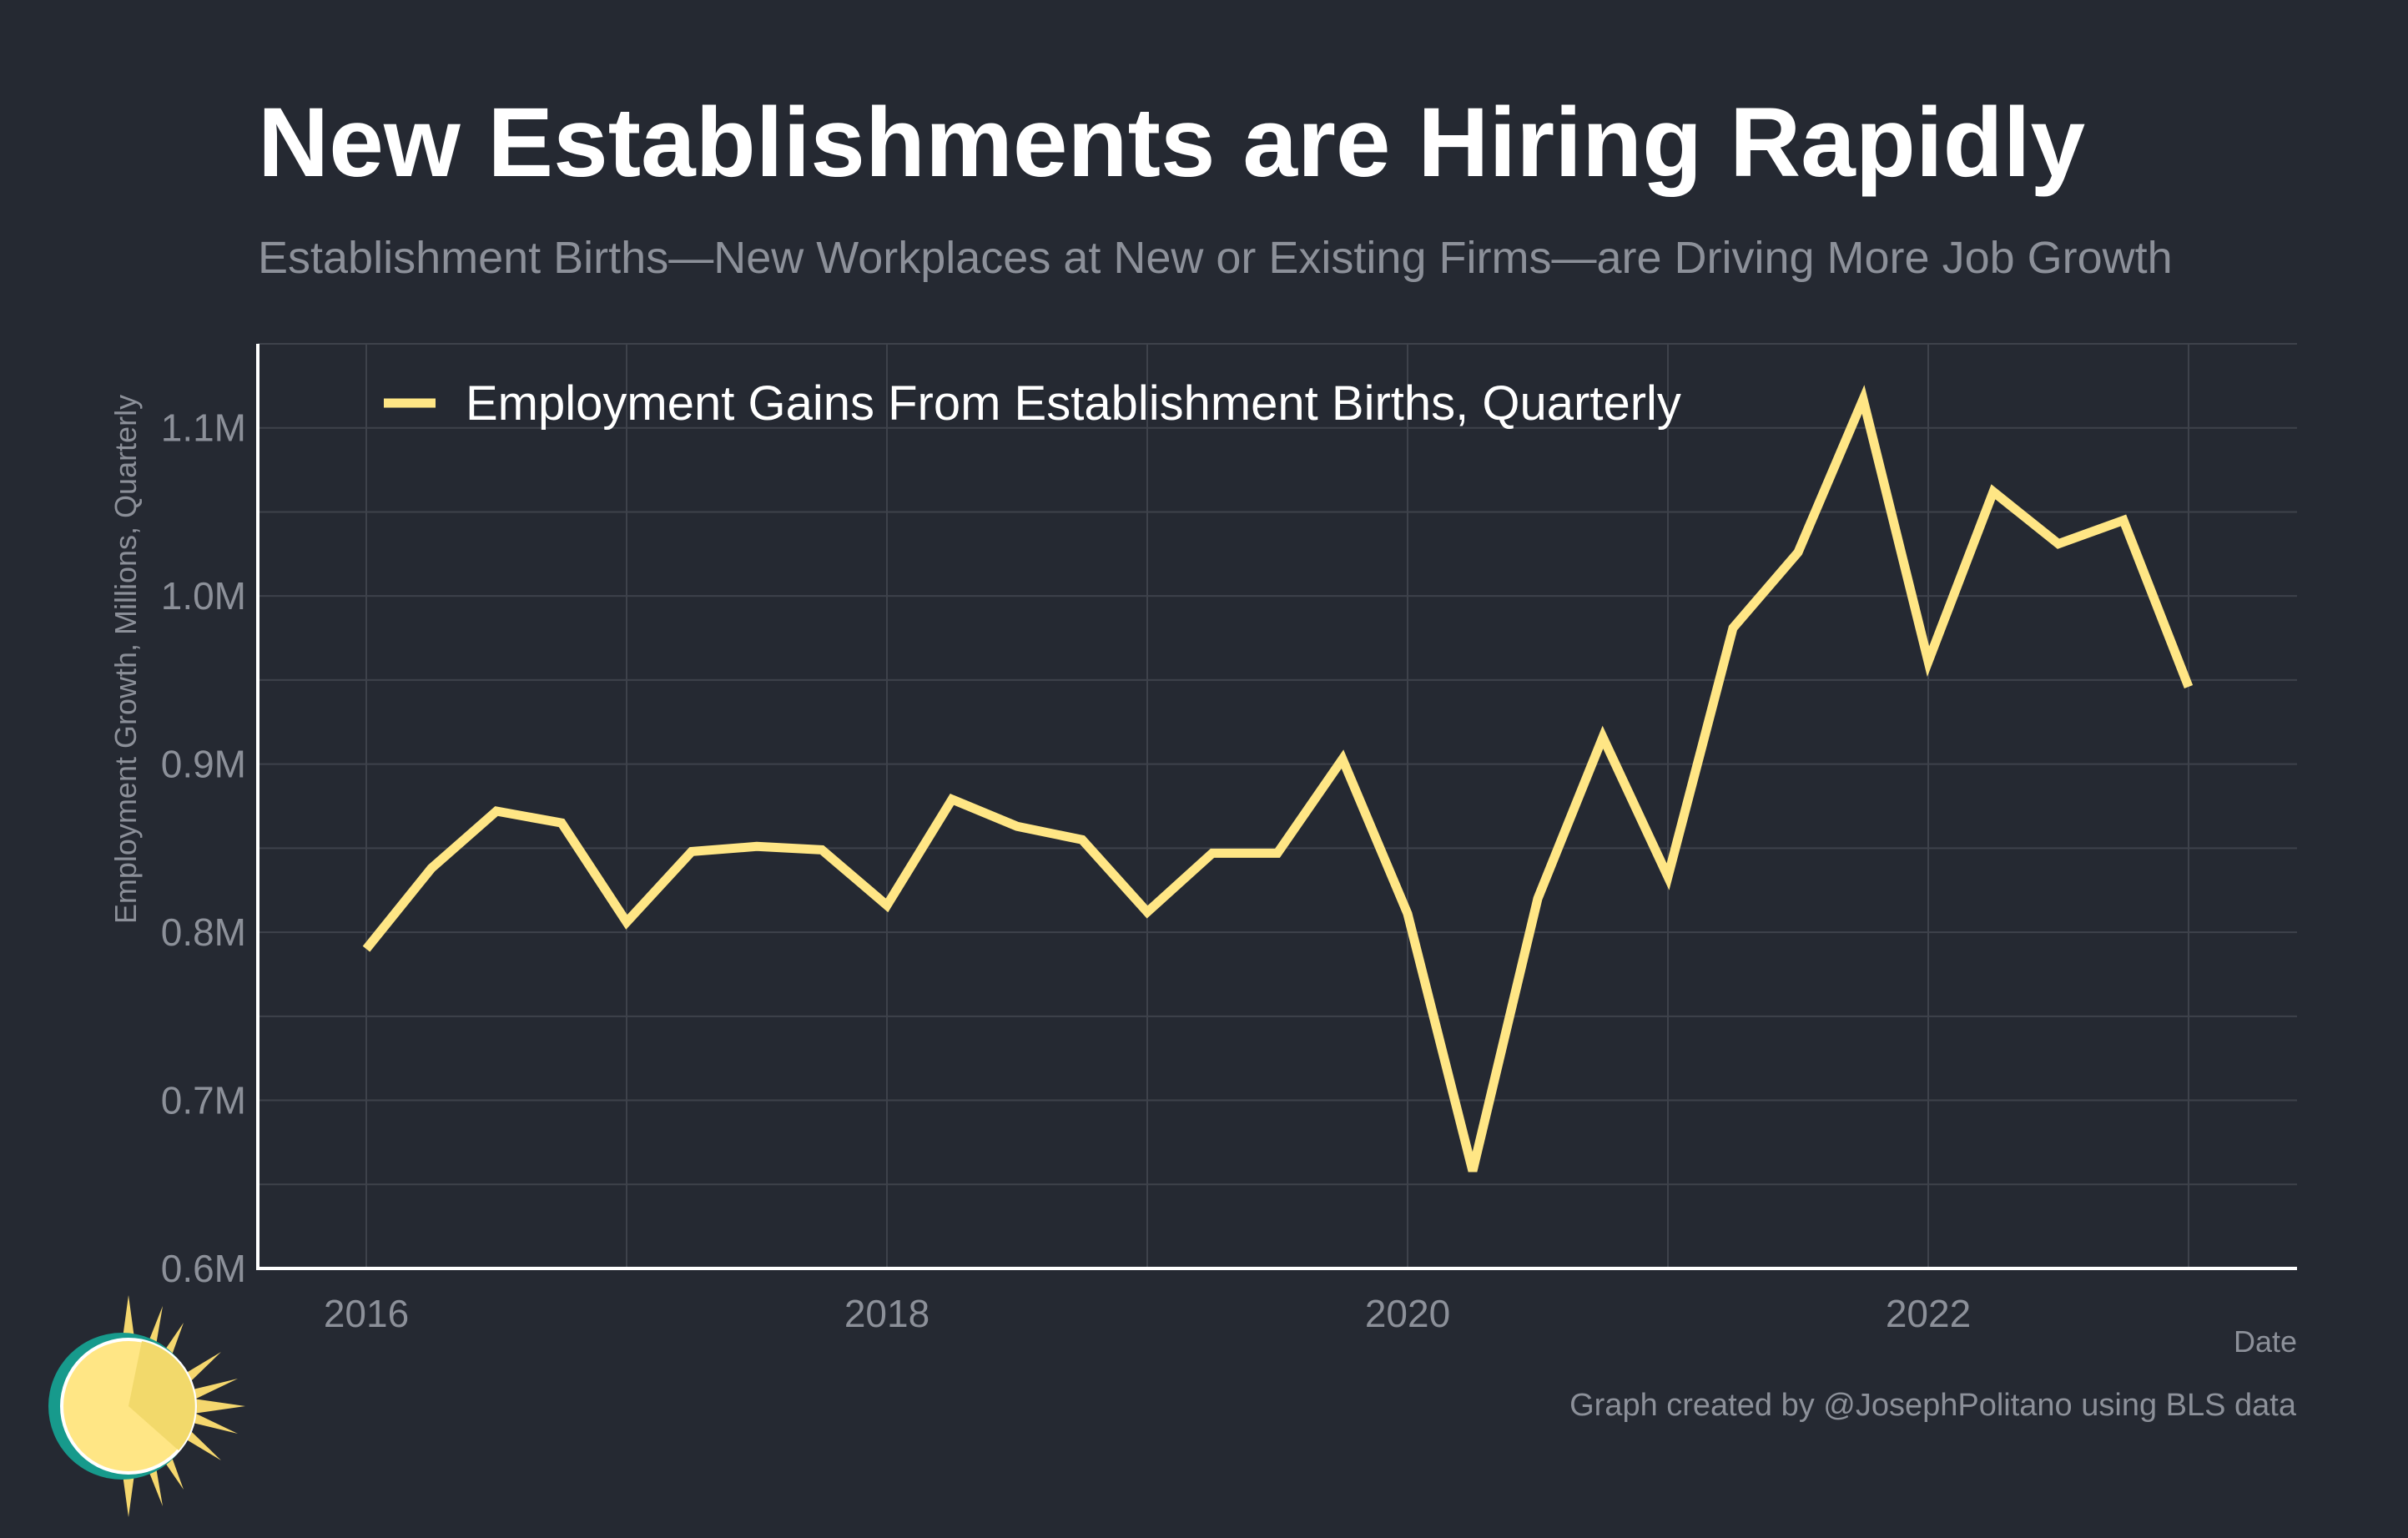 This screenshot has width=2408, height=1538. I want to click on y-tick-label: 1.0M, so click(203, 596).